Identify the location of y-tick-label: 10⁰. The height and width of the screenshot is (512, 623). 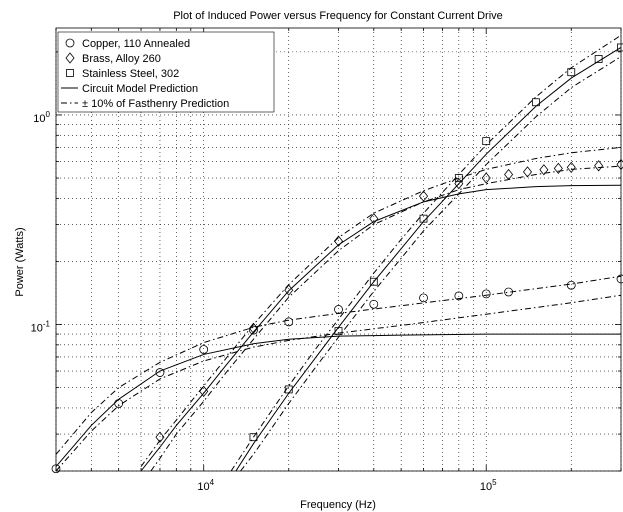
(41, 117).